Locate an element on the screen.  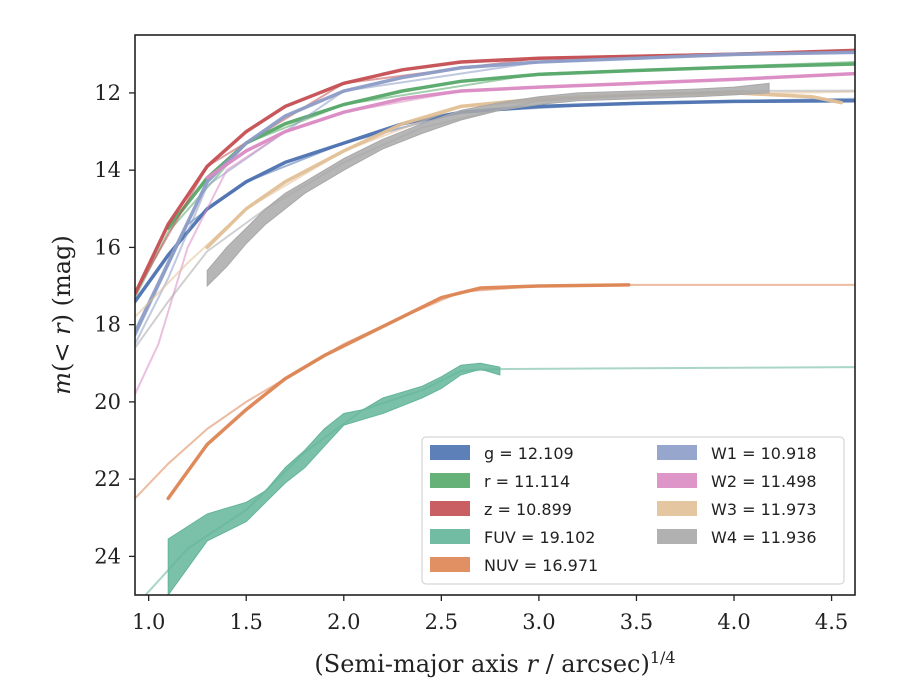
legend-label-W2: W2 = 11.498 is located at coordinates (764, 481).